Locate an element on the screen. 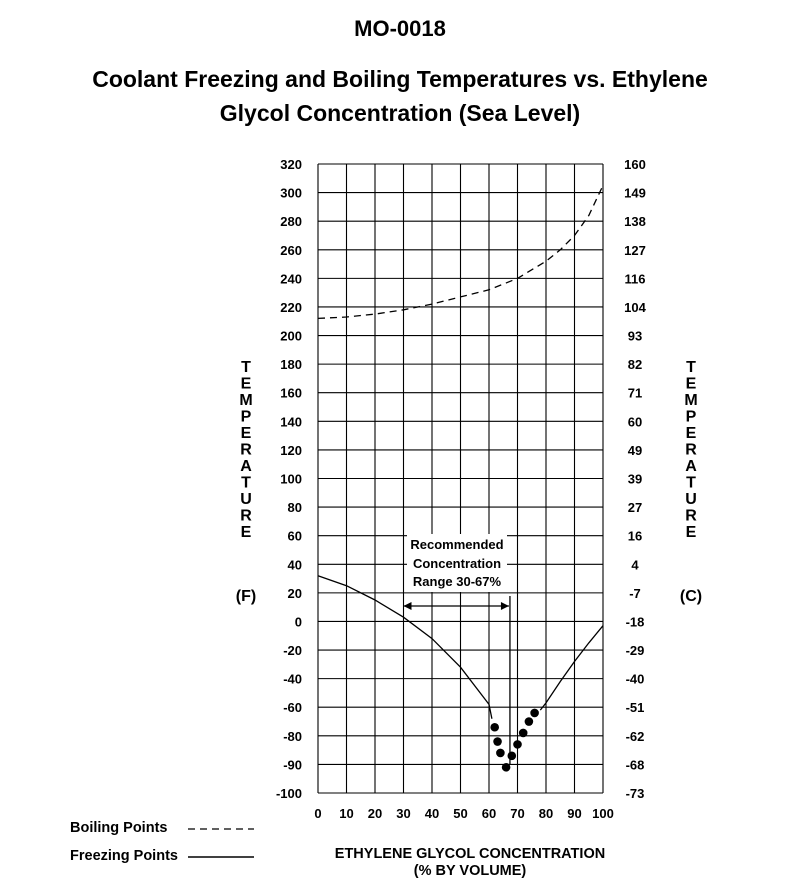 This screenshot has width=800, height=893. range-arrow-head-right is located at coordinates (504, 606).